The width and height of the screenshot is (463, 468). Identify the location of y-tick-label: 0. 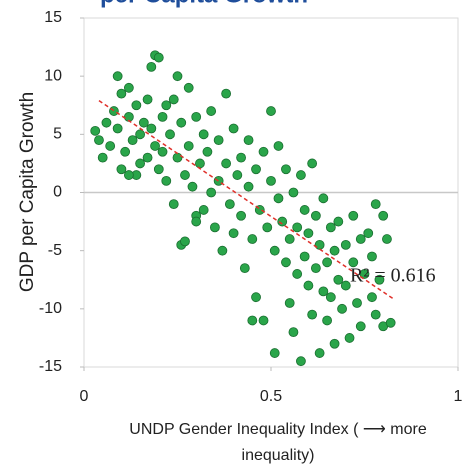
(57, 192).